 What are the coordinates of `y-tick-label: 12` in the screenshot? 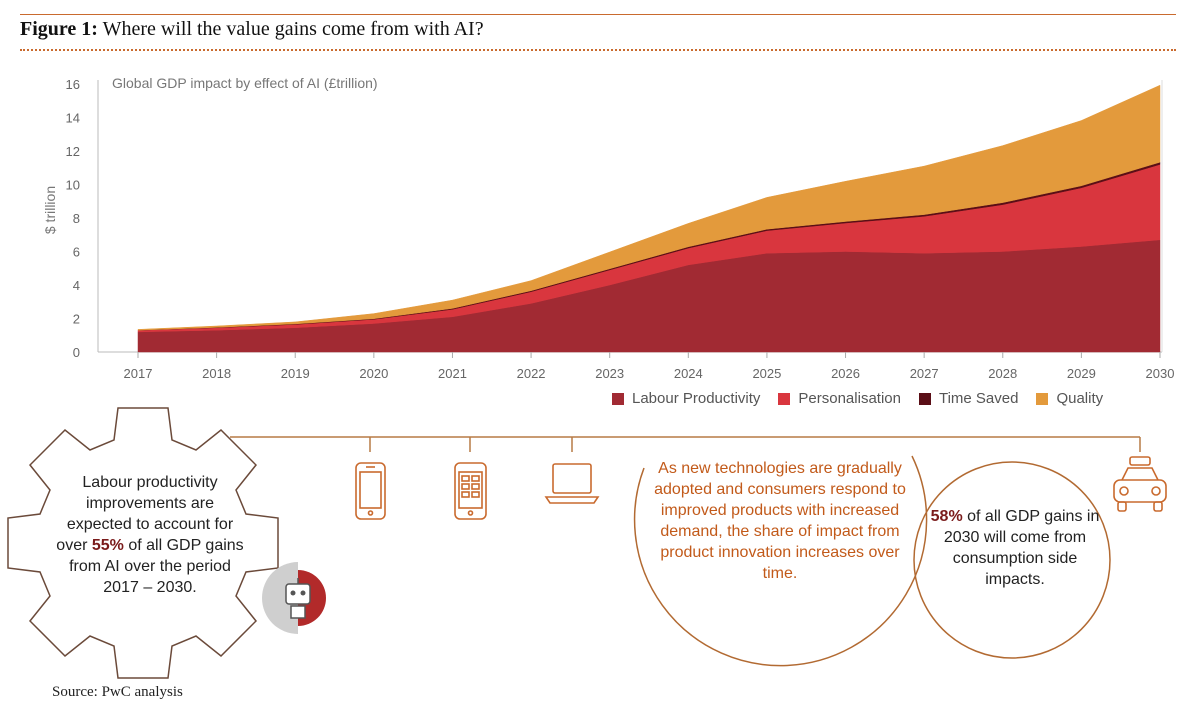 It's located at (73, 151).